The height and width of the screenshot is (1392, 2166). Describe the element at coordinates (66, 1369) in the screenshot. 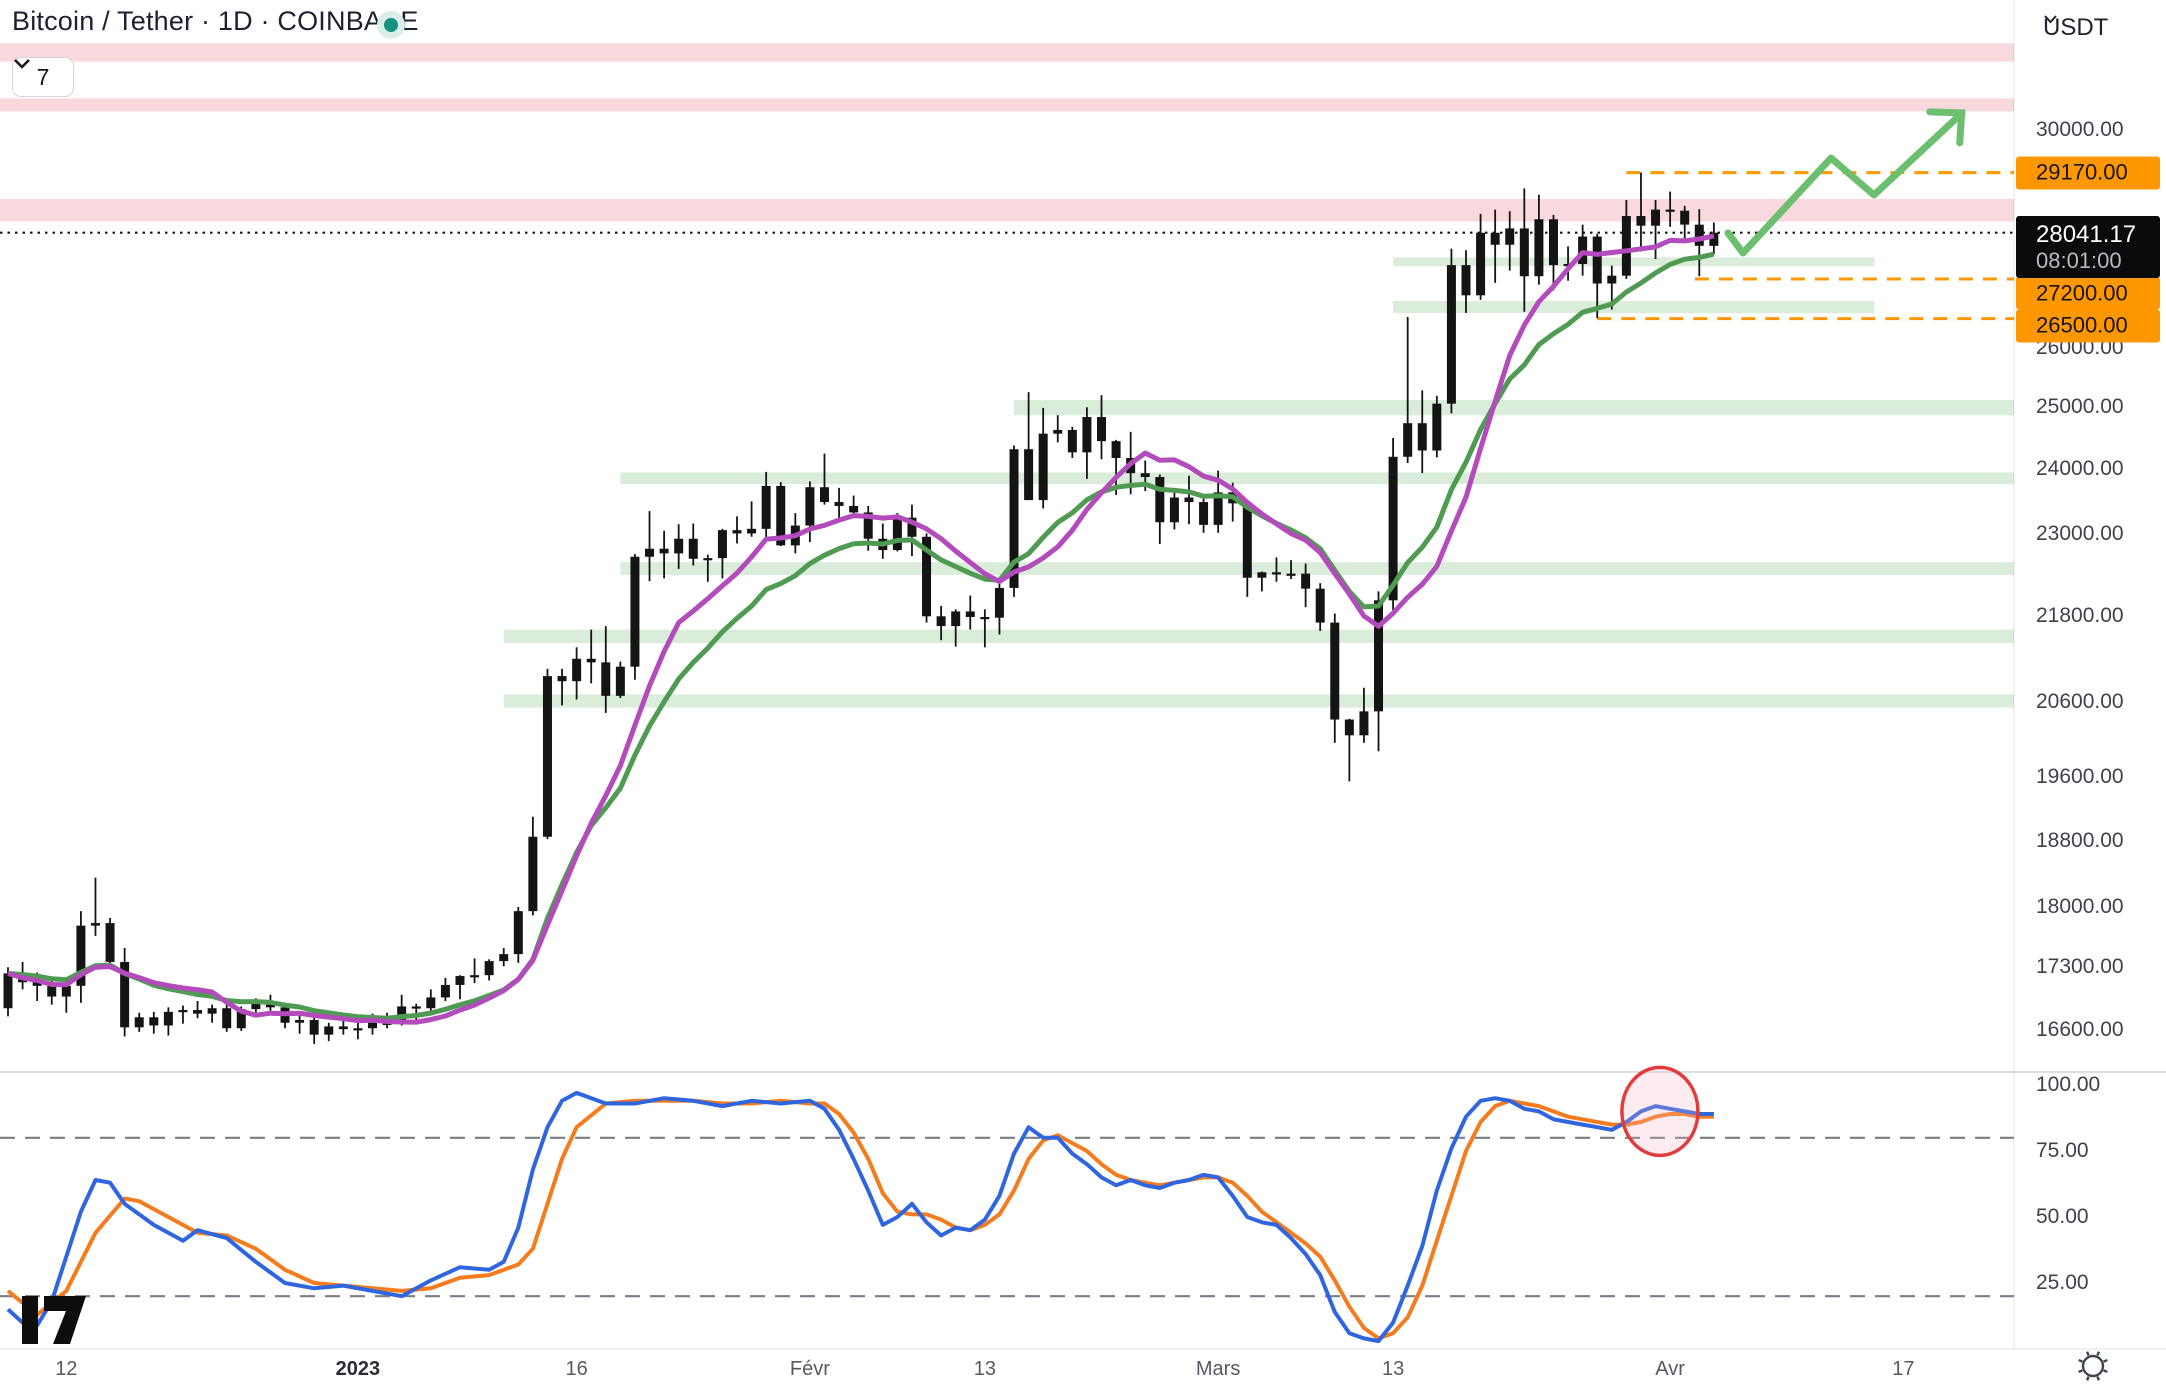

I see `time-axis-label: 12` at that location.